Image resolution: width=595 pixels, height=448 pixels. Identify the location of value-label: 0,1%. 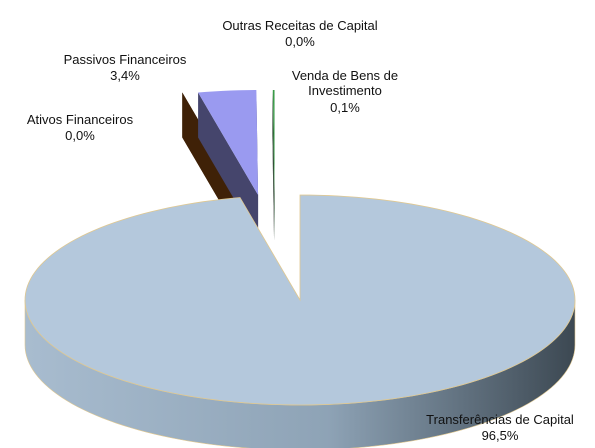
(345, 107).